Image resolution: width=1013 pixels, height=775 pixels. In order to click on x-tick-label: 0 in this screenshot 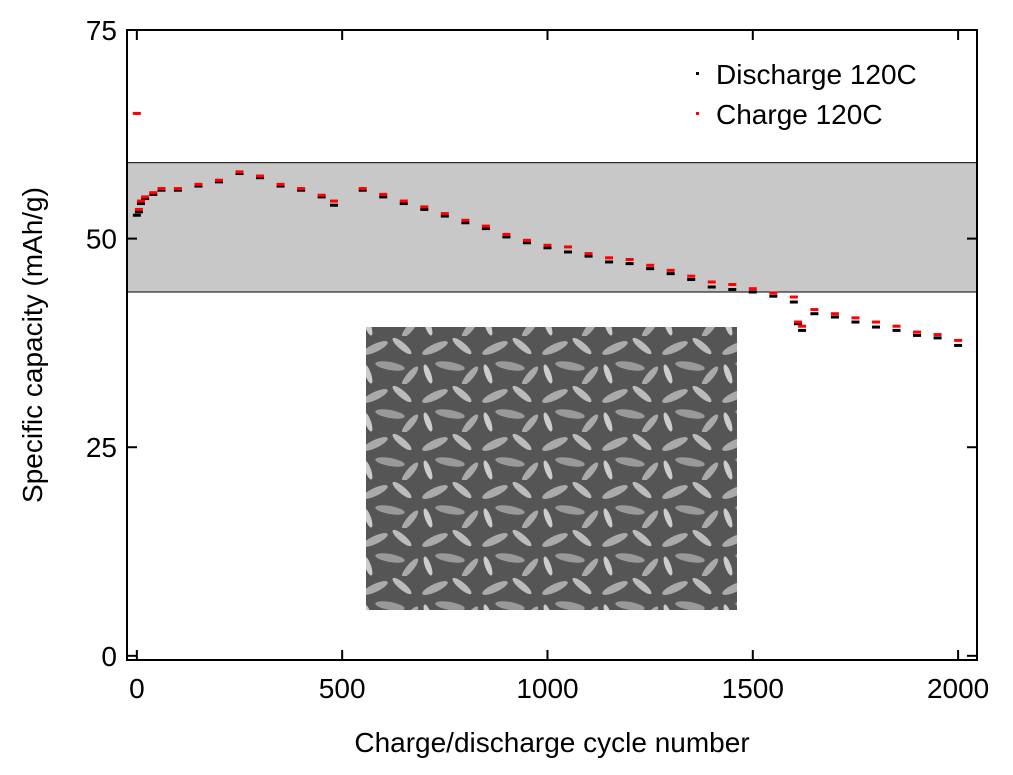, I will do `click(137, 688)`.